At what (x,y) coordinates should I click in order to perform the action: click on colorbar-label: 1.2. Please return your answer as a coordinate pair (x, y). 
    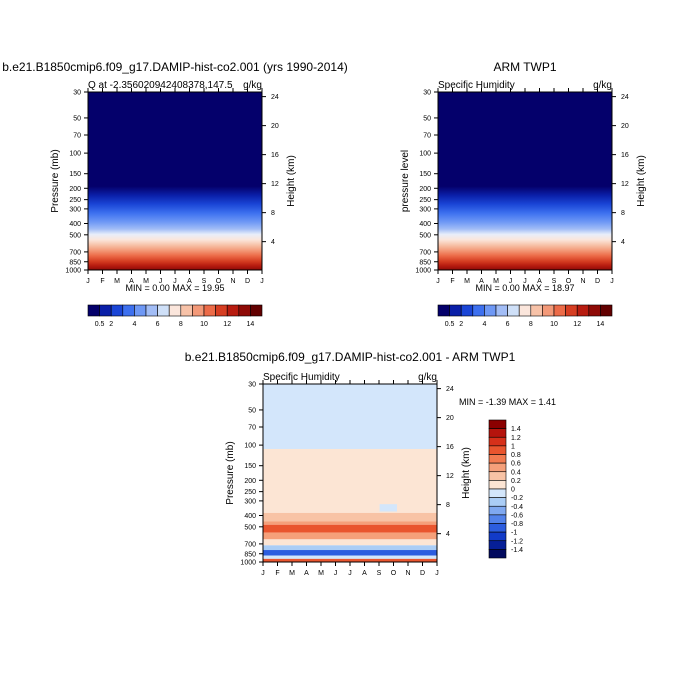
    Looking at the image, I should click on (516, 438).